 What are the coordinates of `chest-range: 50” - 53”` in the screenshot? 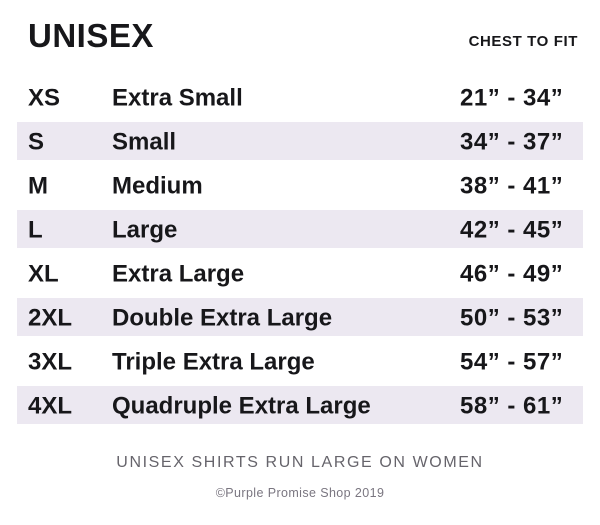 It's located at (512, 318).